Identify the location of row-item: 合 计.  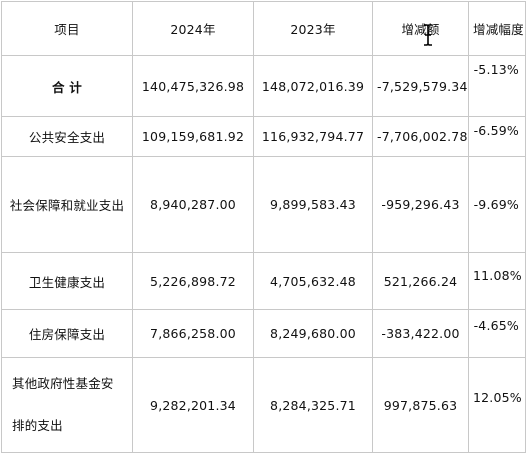
(67, 86).